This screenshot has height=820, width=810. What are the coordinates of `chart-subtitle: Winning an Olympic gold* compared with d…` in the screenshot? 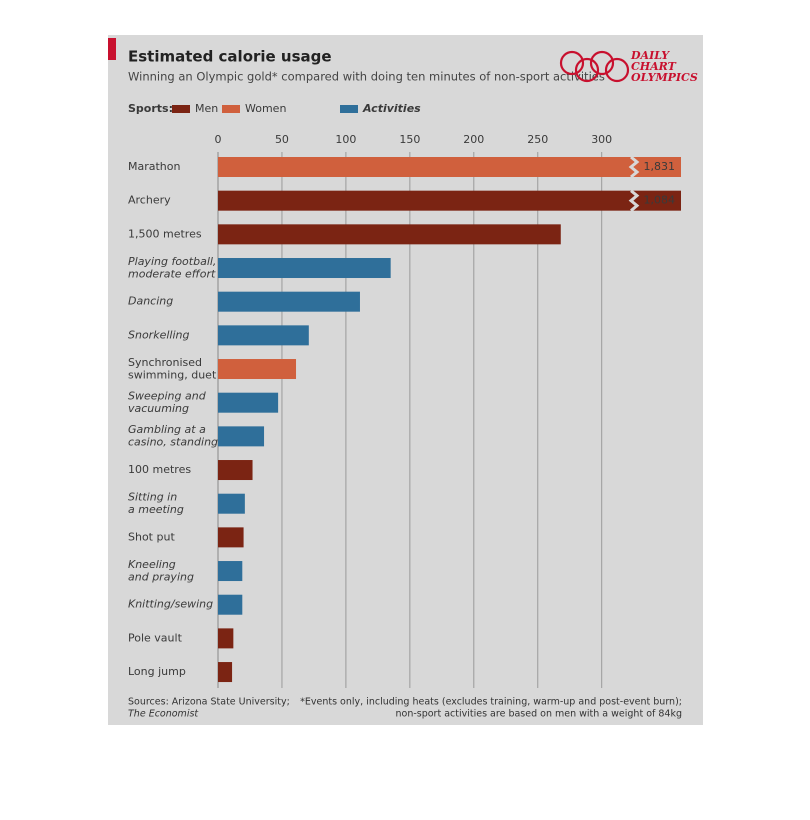 It's located at (366, 77).